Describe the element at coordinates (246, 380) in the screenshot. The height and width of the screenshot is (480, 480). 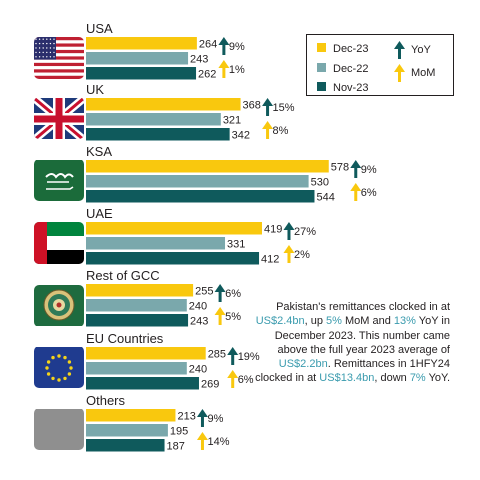
I see `mom-value-eu-countries: 6%` at that location.